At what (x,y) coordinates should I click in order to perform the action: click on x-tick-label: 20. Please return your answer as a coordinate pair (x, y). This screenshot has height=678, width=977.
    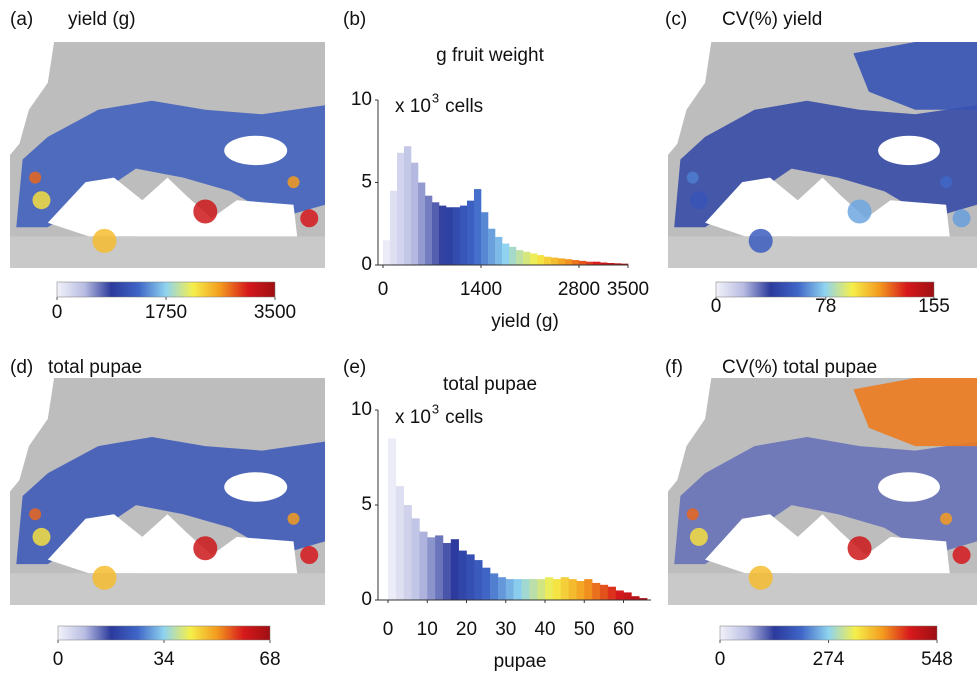
    Looking at the image, I should click on (466, 629).